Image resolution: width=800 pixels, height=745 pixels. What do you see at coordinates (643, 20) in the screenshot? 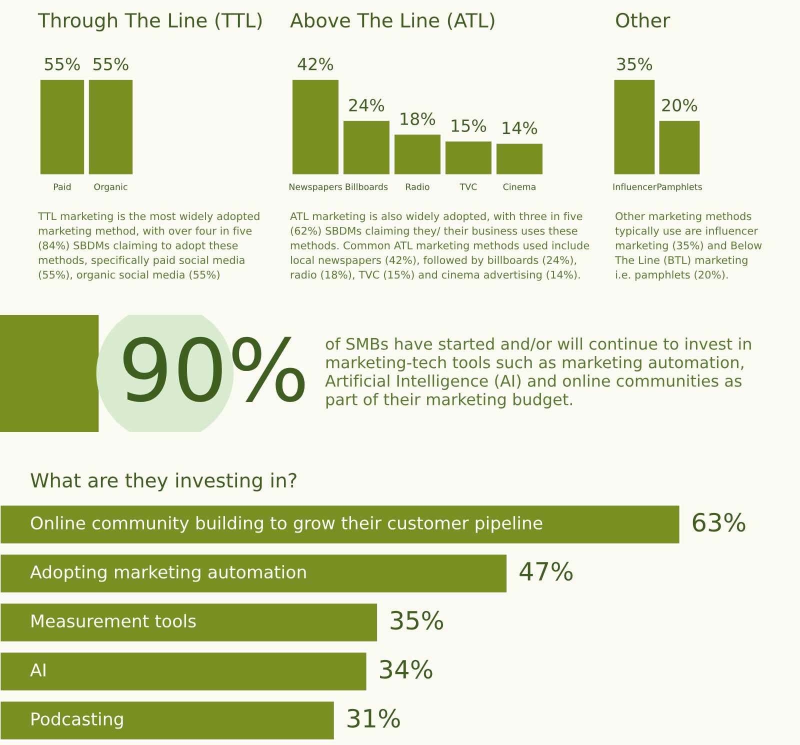
I see `chart-title: Other` at bounding box center [643, 20].